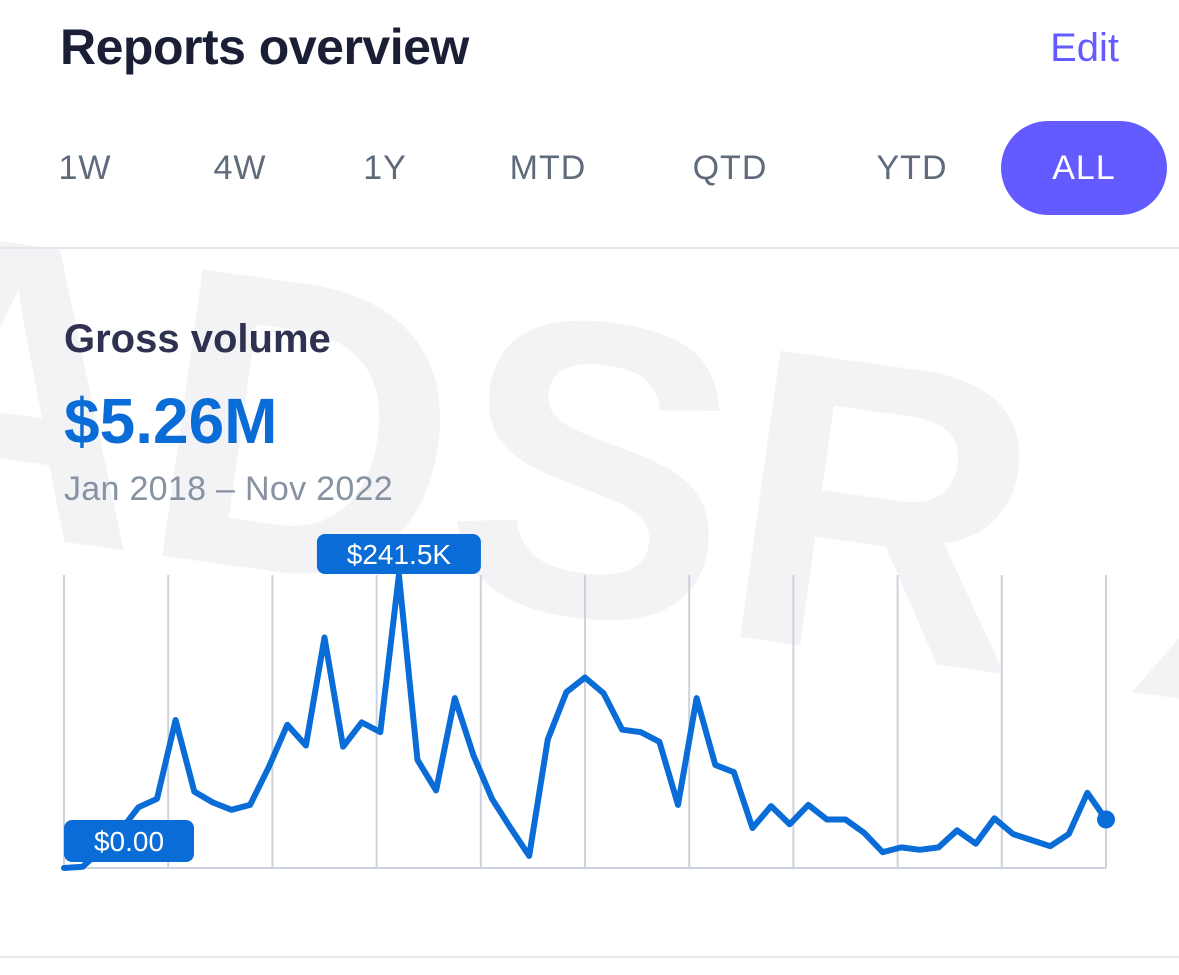 Image resolution: width=1179 pixels, height=975 pixels. What do you see at coordinates (548, 168) in the screenshot?
I see `tab-mtd: MTD` at bounding box center [548, 168].